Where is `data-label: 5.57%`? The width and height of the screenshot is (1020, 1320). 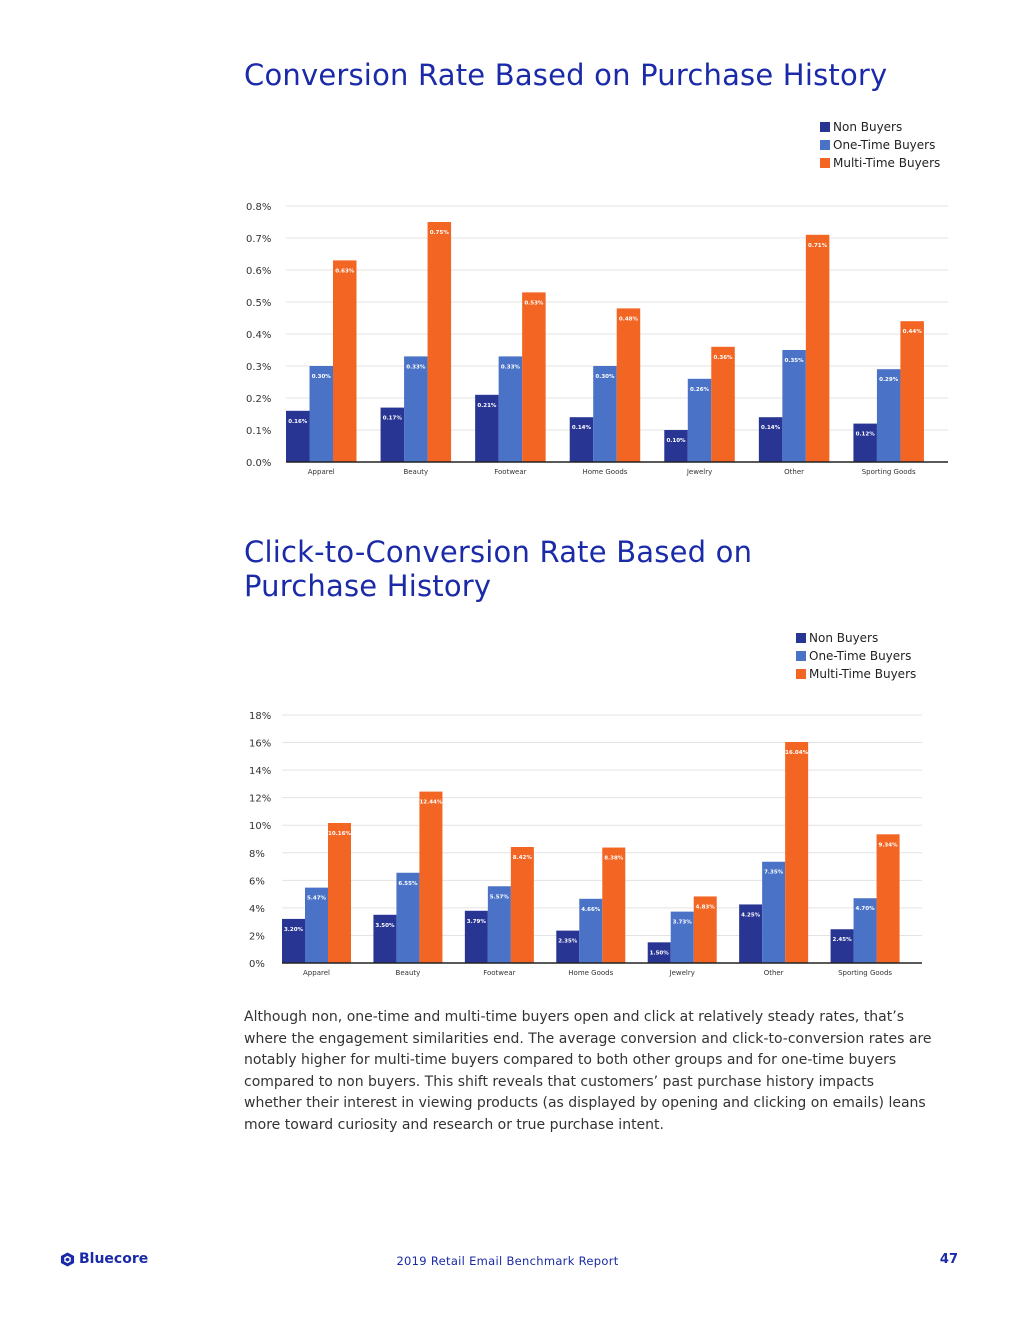 data-label: 5.57% is located at coordinates (500, 897).